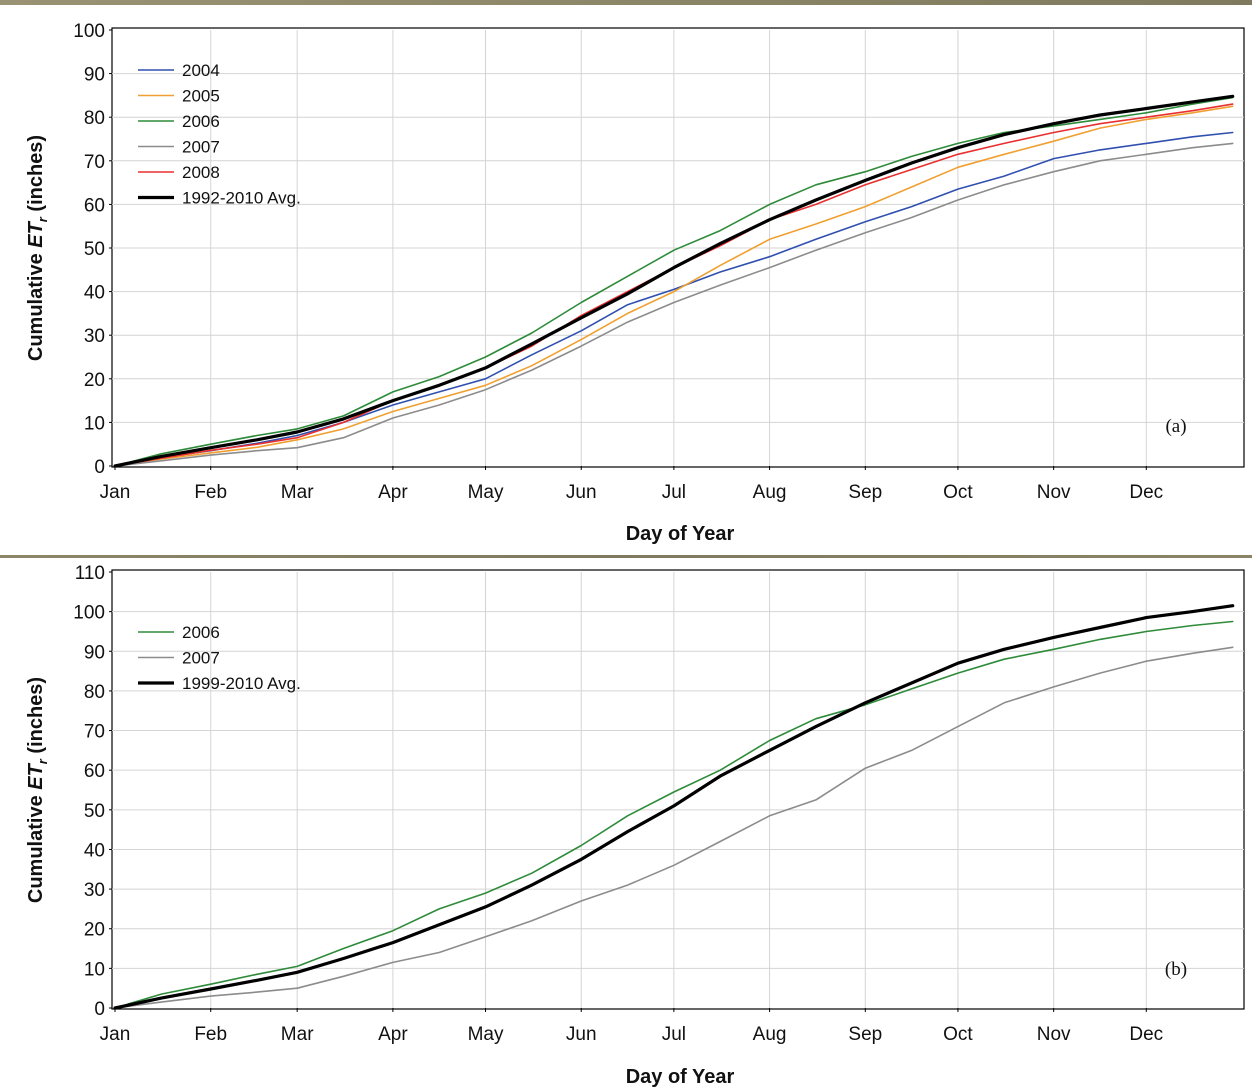  I want to click on y-axis-title-a: Cumulative ETr (inches), so click(37, 248).